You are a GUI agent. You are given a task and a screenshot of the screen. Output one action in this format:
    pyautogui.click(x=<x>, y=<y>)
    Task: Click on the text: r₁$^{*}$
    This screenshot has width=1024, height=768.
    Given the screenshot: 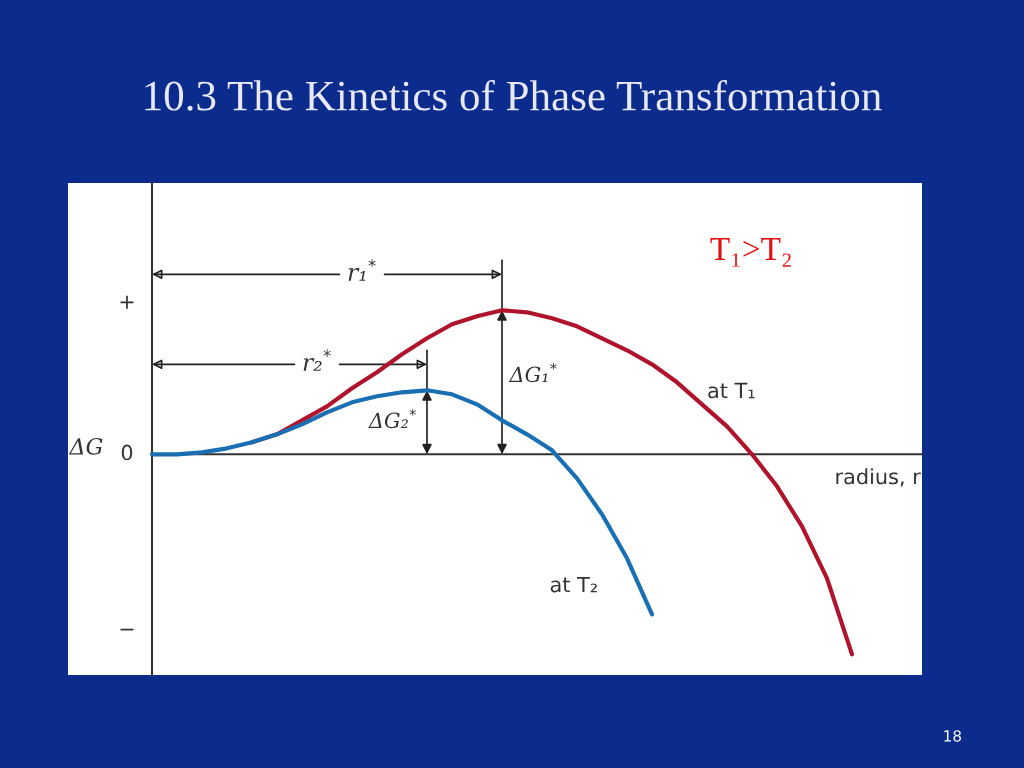 What is the action you would take?
    pyautogui.click(x=362, y=270)
    